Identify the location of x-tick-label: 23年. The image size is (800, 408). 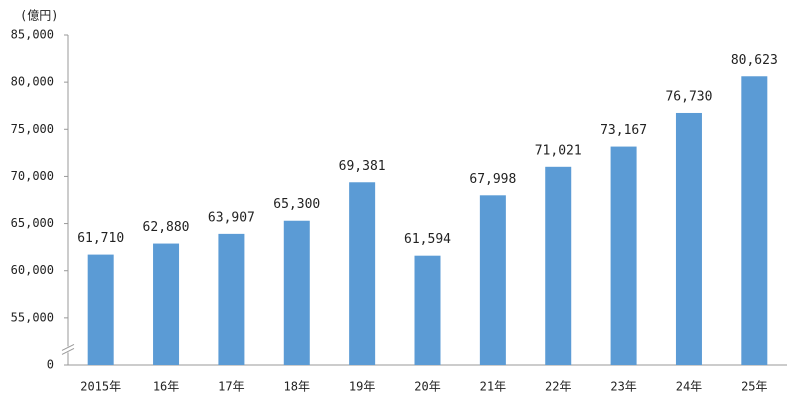
(623, 387).